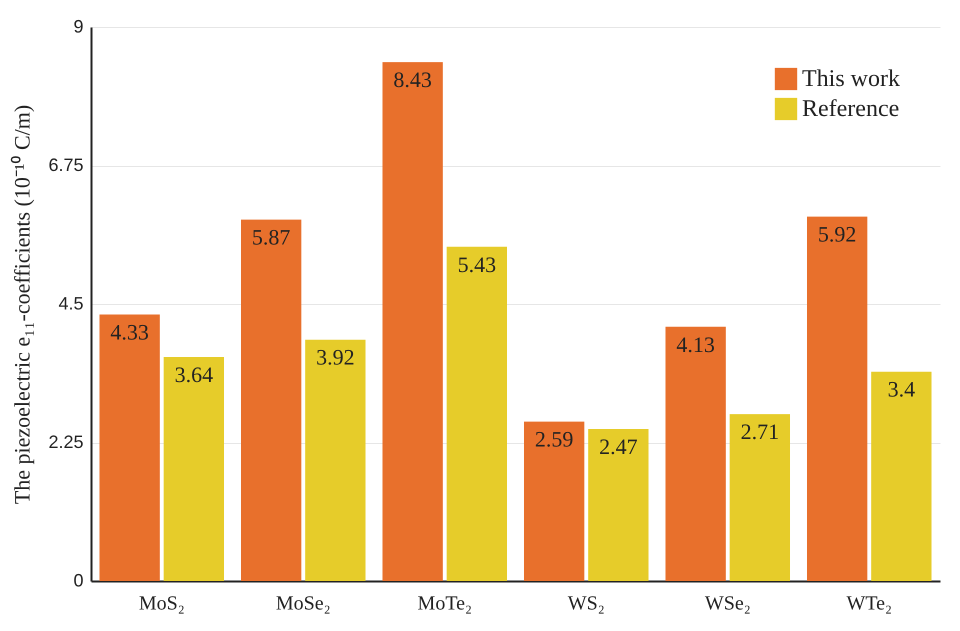 The height and width of the screenshot is (631, 960). Describe the element at coordinates (902, 389) in the screenshot. I see `data-label: 3.4` at that location.